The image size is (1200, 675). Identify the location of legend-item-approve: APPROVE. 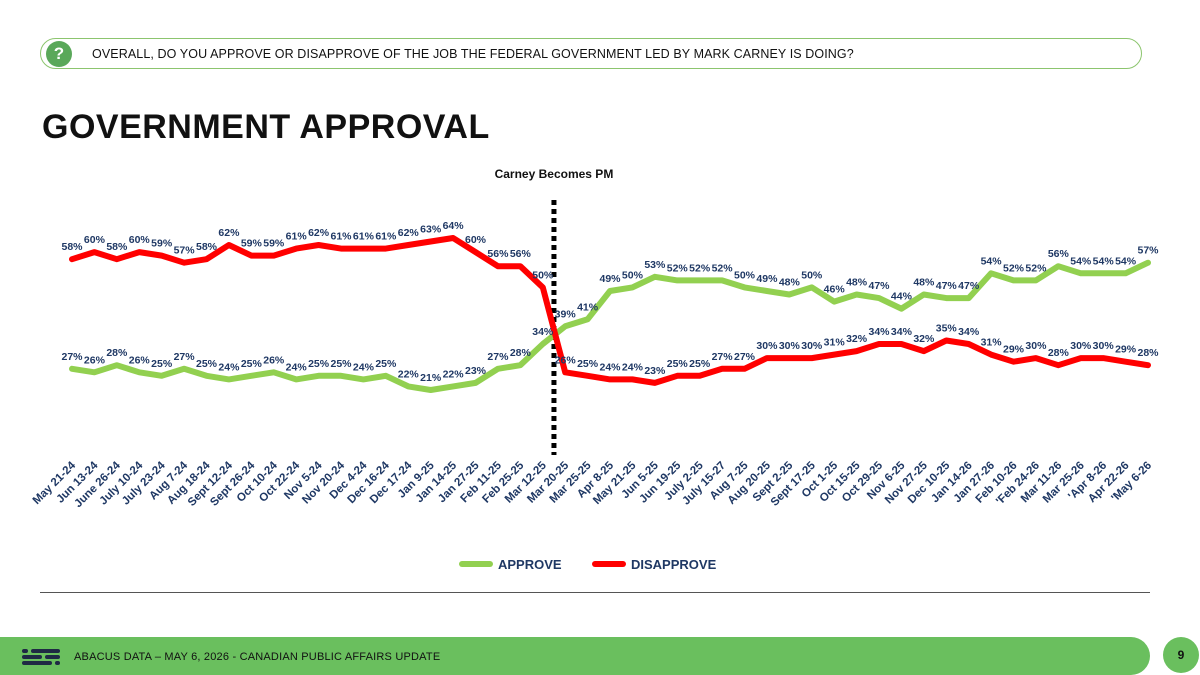
(510, 564).